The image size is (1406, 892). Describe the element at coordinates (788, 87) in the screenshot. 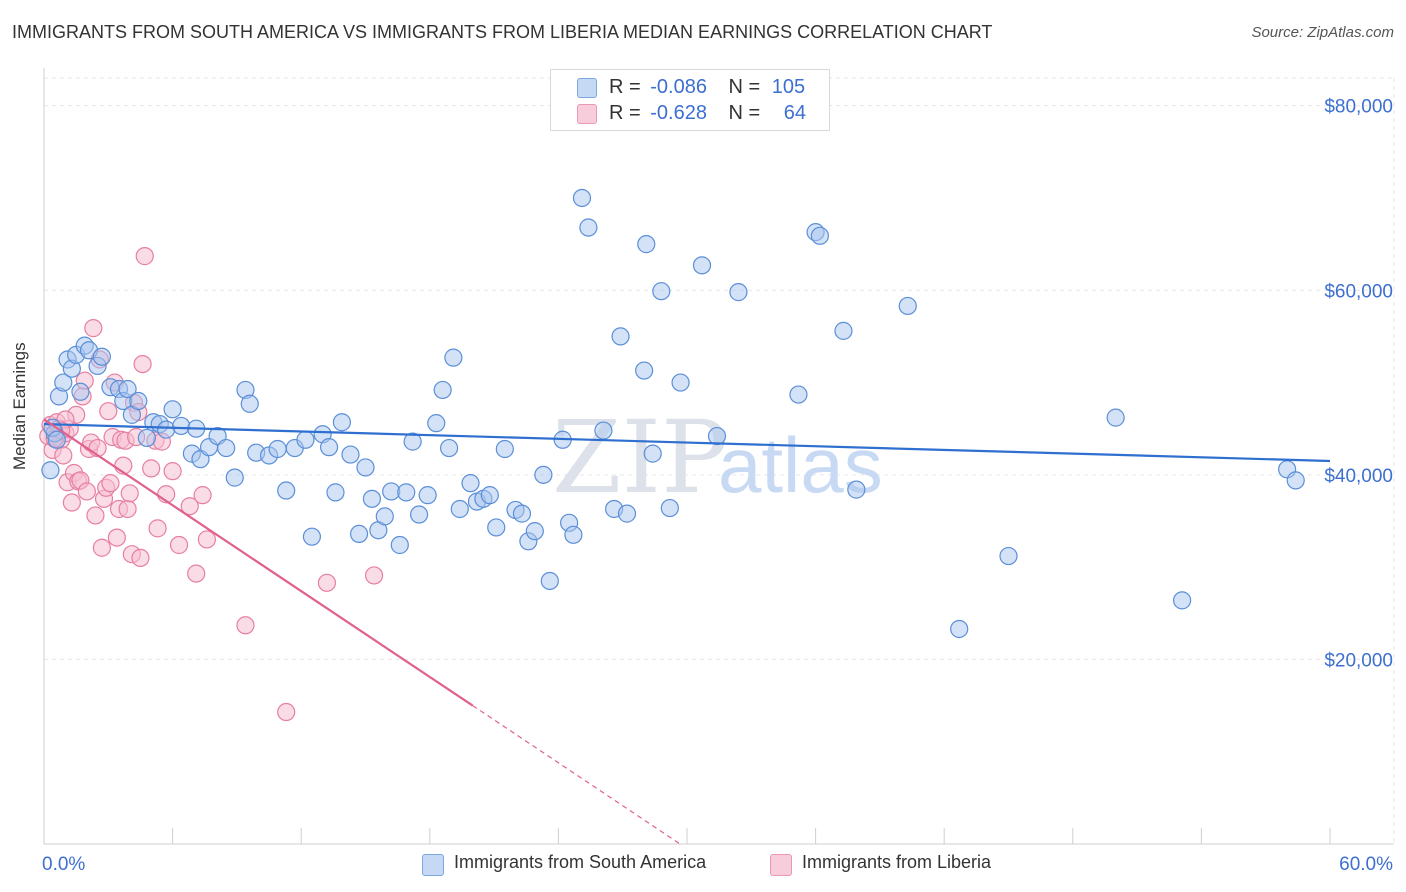

I see `legend-n-value: 105` at that location.